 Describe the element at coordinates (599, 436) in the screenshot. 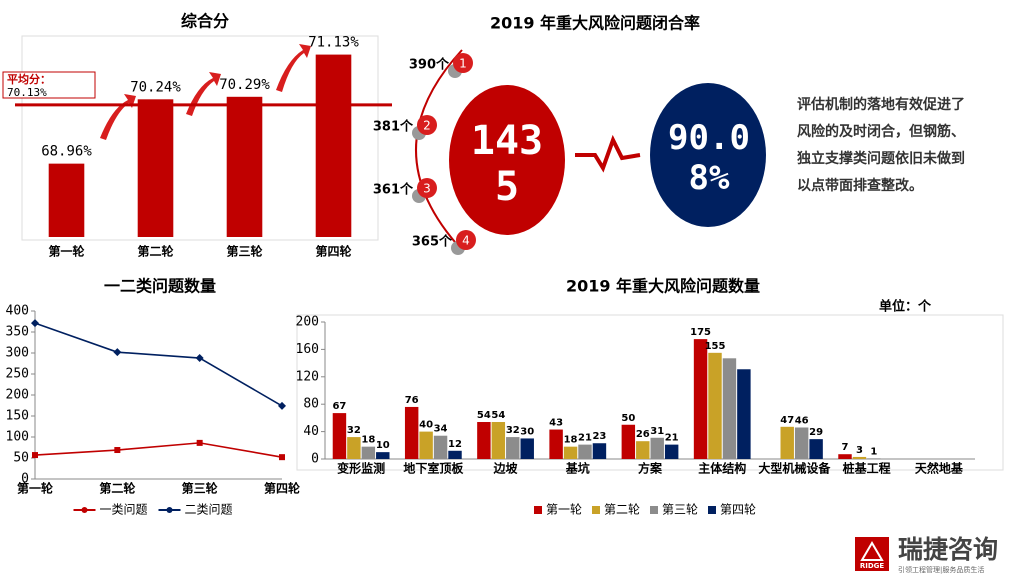

I see `value-label: 23` at that location.